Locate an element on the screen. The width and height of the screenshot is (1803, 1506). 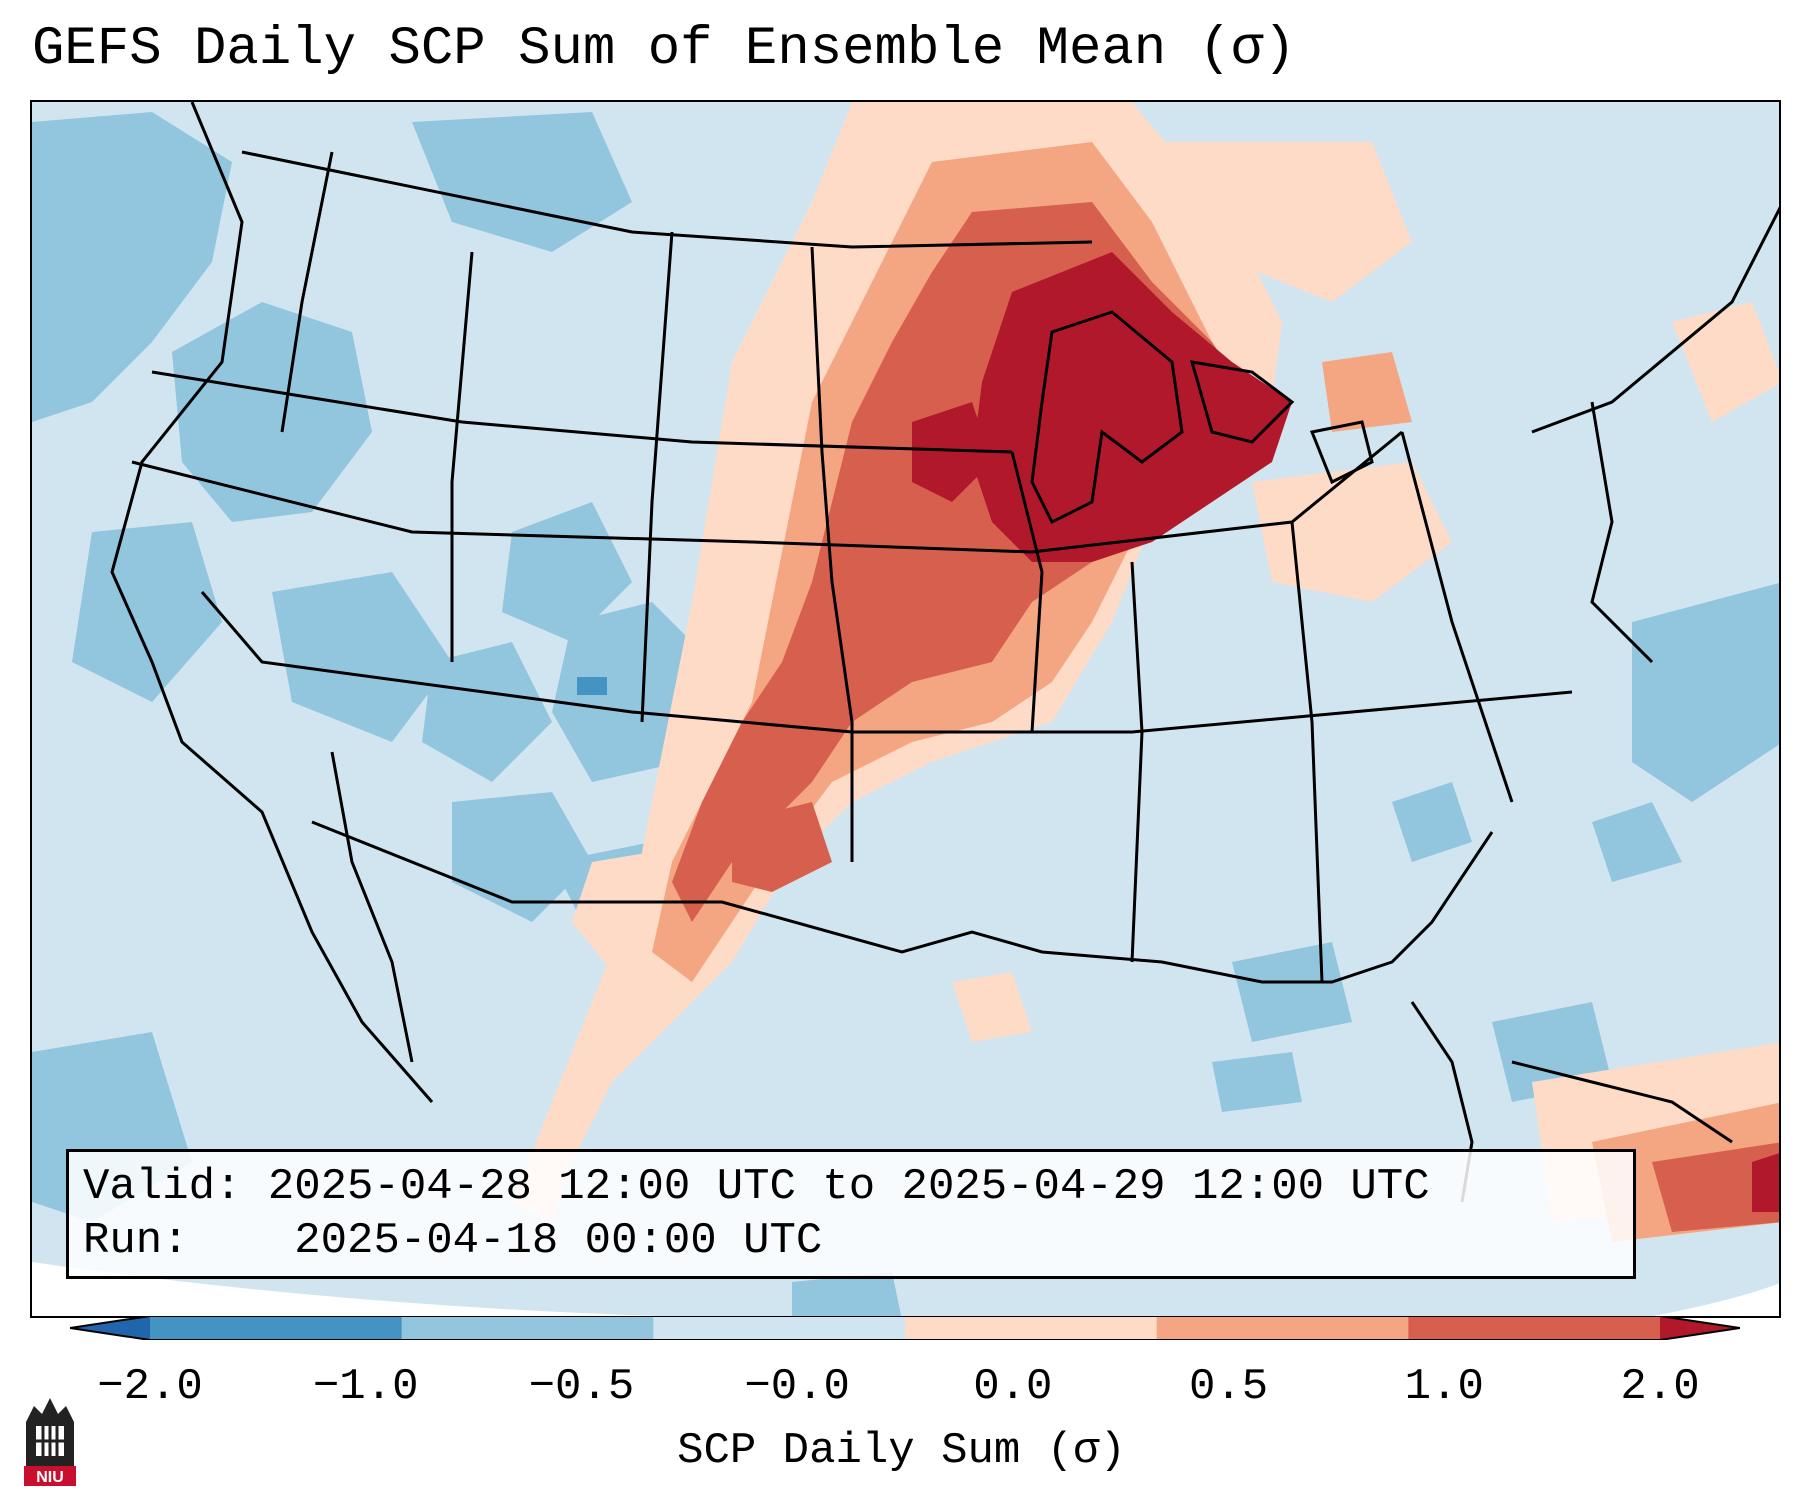
colorbar-tick-label: −1.0 is located at coordinates (365, 1387).